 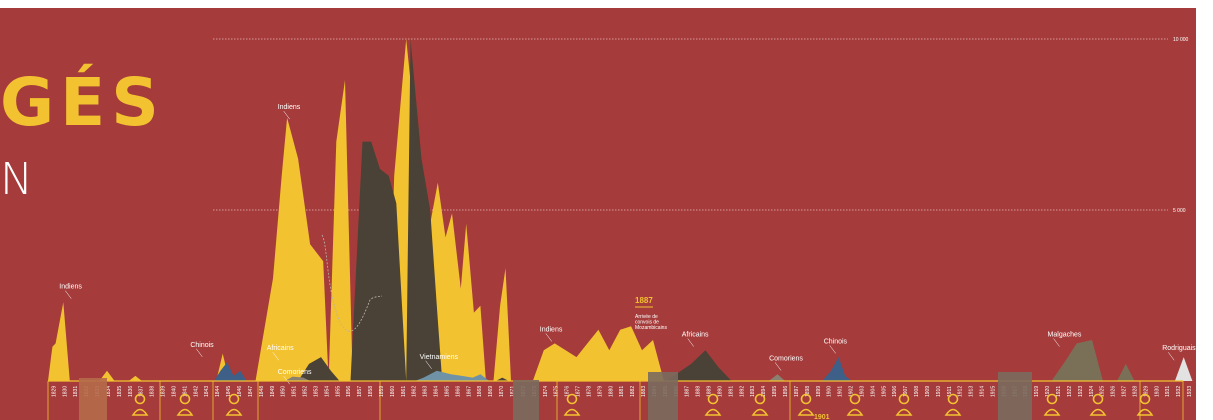 What do you see at coordinates (229, 391) in the screenshot?
I see `year-tick-1845: 1845` at bounding box center [229, 391].